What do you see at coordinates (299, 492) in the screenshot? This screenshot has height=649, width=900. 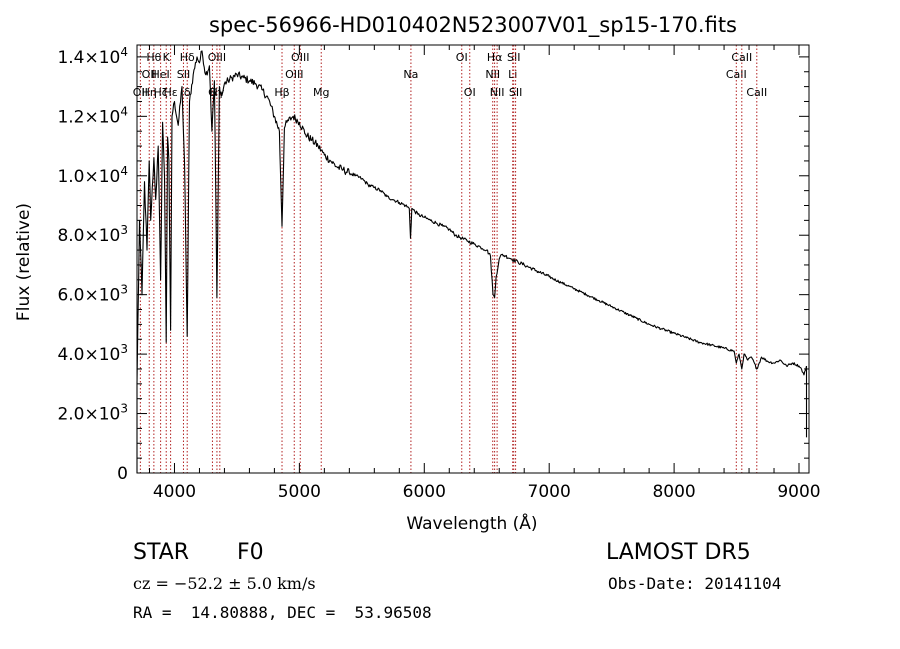 I see `x-tick-label: 5000` at bounding box center [299, 492].